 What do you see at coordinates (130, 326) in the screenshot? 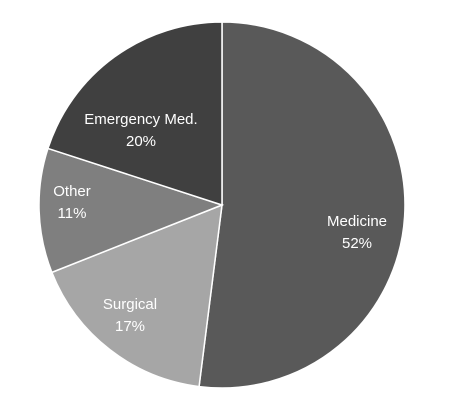
I see `slice-value-surgical: 17%` at bounding box center [130, 326].